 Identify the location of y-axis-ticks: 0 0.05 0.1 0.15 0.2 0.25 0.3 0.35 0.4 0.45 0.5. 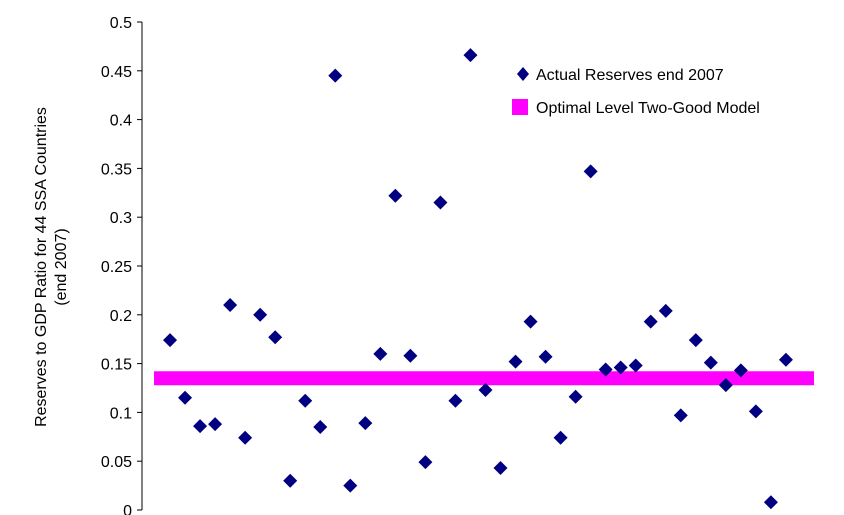
(121, 265).